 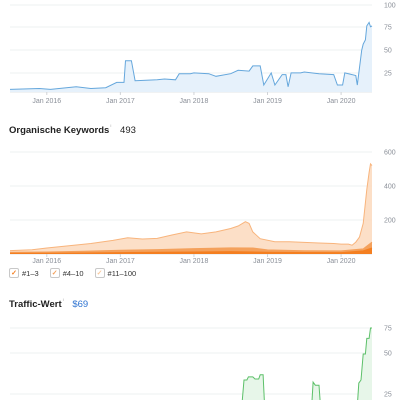 I want to click on organic-keywords-heading: Organische Keywordsⁱ 493, so click(x=72, y=130).